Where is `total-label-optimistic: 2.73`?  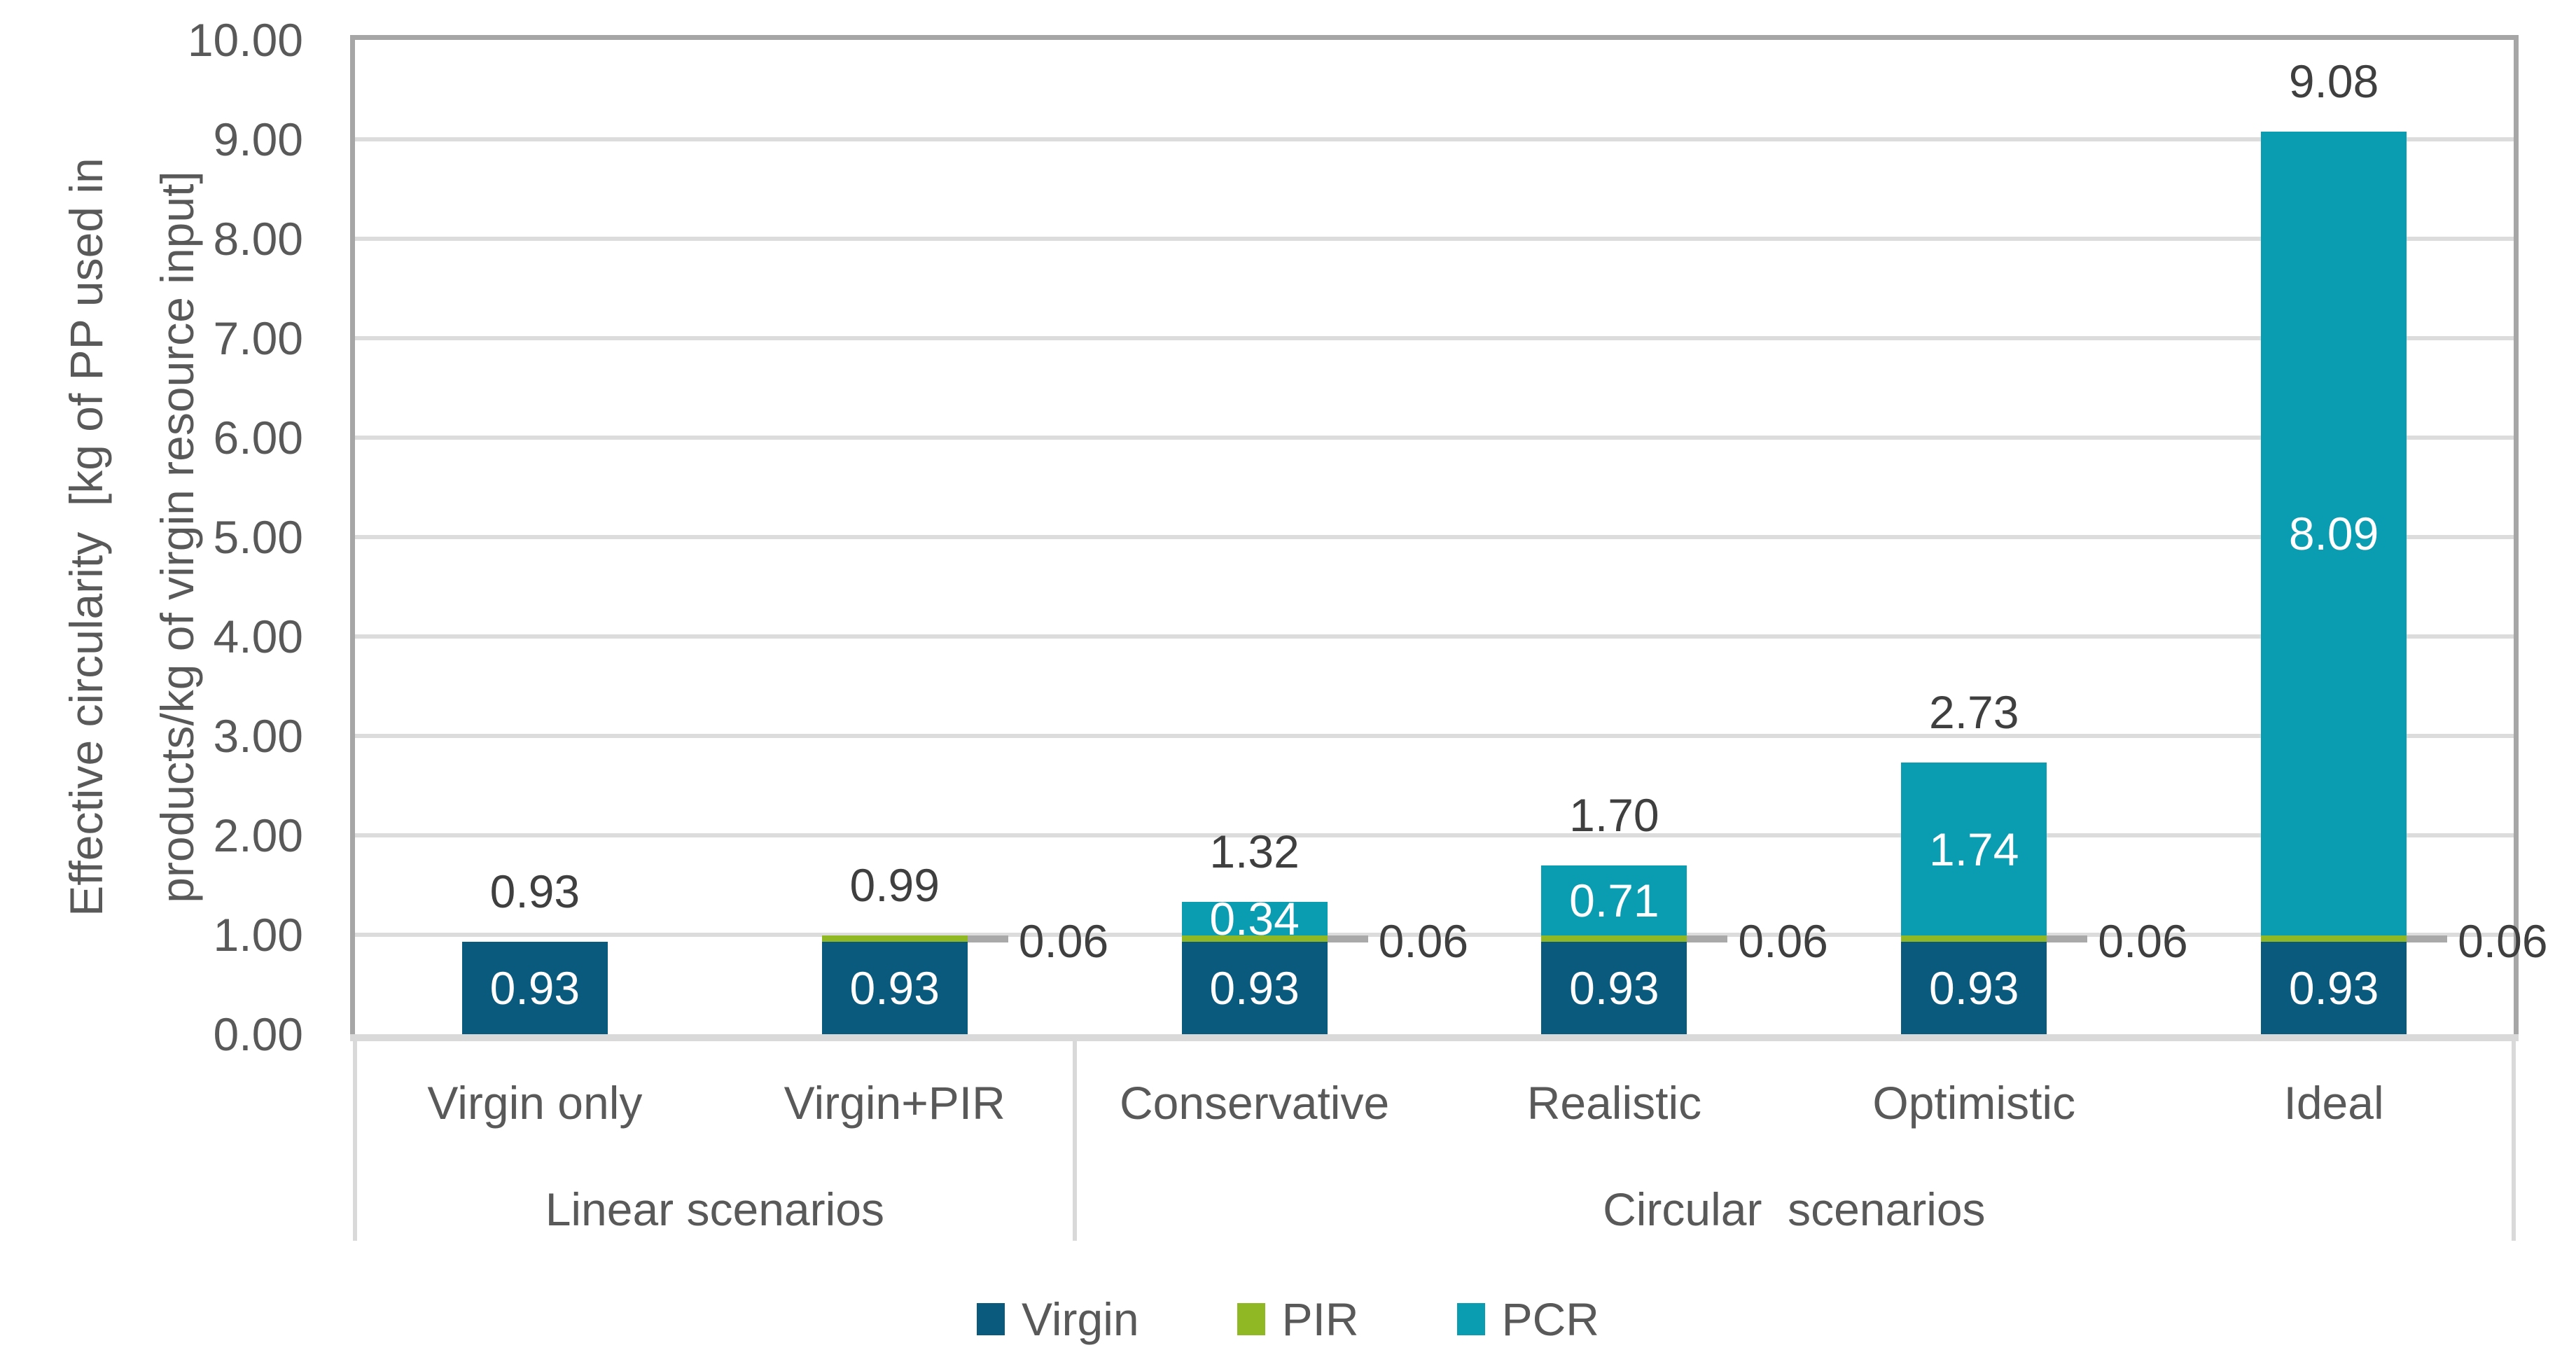 total-label-optimistic: 2.73 is located at coordinates (1974, 713).